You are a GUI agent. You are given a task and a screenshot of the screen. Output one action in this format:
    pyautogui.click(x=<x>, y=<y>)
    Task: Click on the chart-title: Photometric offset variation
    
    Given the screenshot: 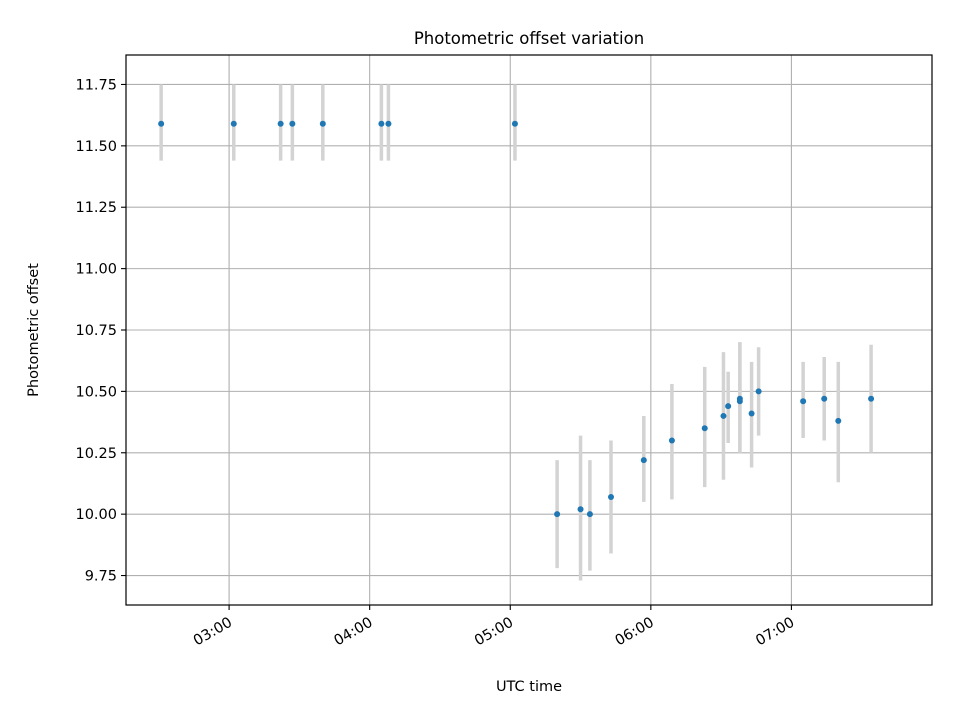 What is the action you would take?
    pyautogui.click(x=529, y=38)
    